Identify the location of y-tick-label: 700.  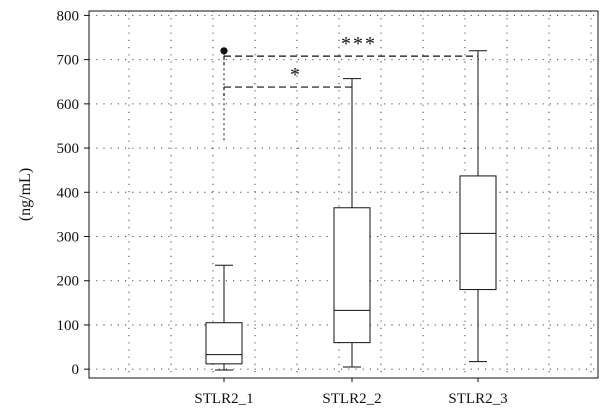
(68, 61).